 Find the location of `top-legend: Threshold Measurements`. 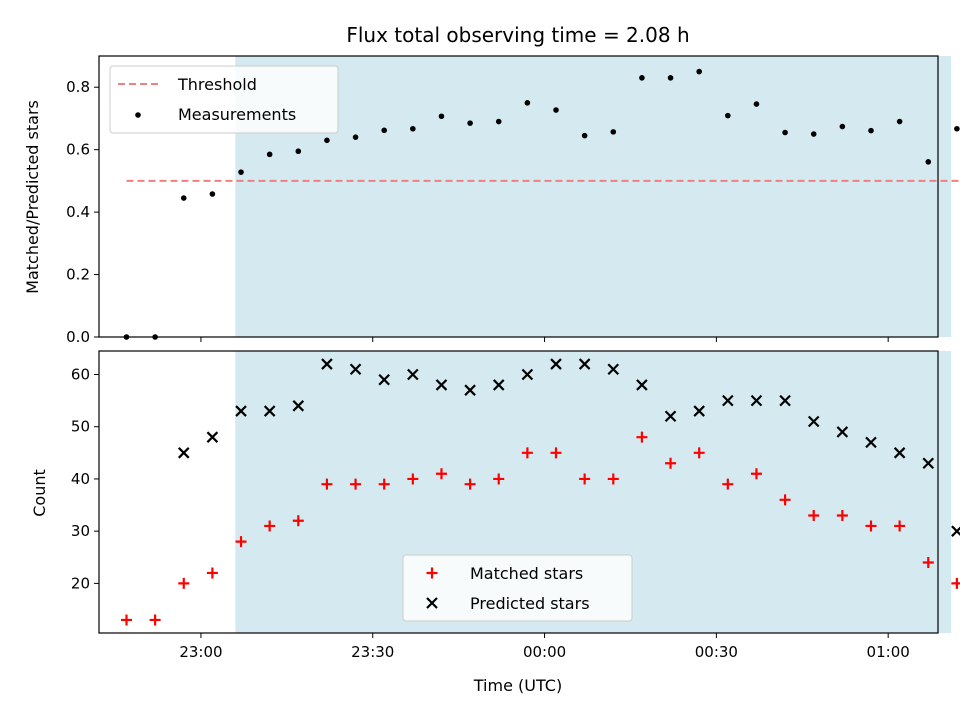

top-legend: Threshold Measurements is located at coordinates (224, 99).